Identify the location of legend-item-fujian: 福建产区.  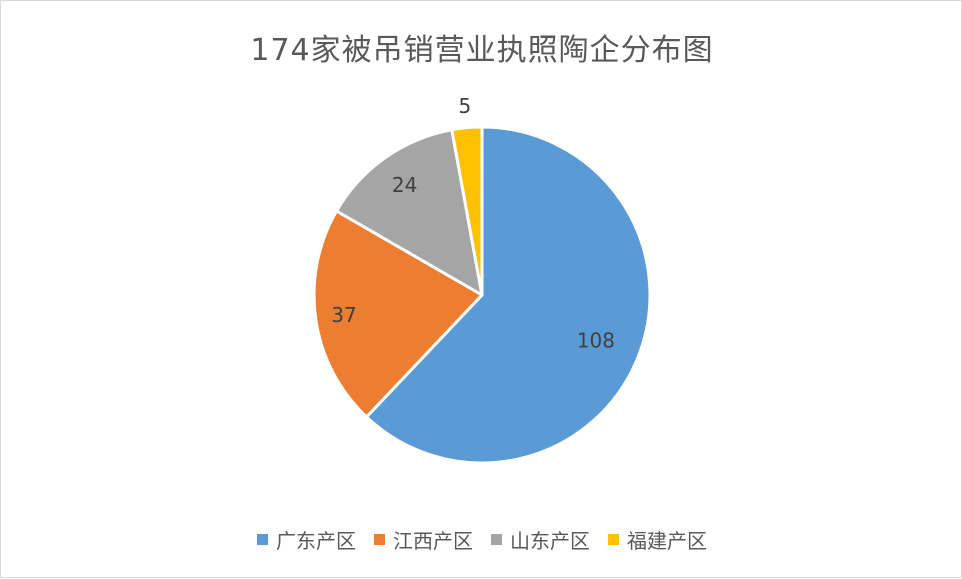
(657, 539).